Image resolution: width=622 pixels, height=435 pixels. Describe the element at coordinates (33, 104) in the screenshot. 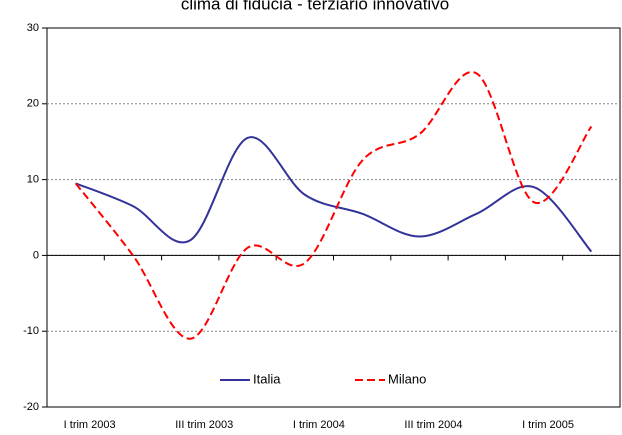

I see `y-tick-label: 20` at that location.